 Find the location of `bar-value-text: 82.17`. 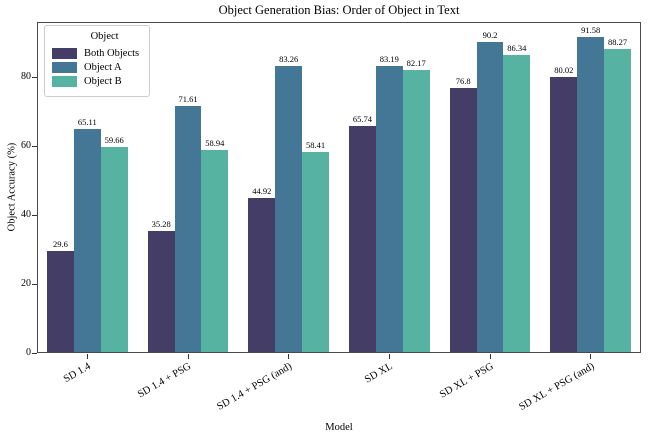

bar-value-text: 82.17 is located at coordinates (416, 62).